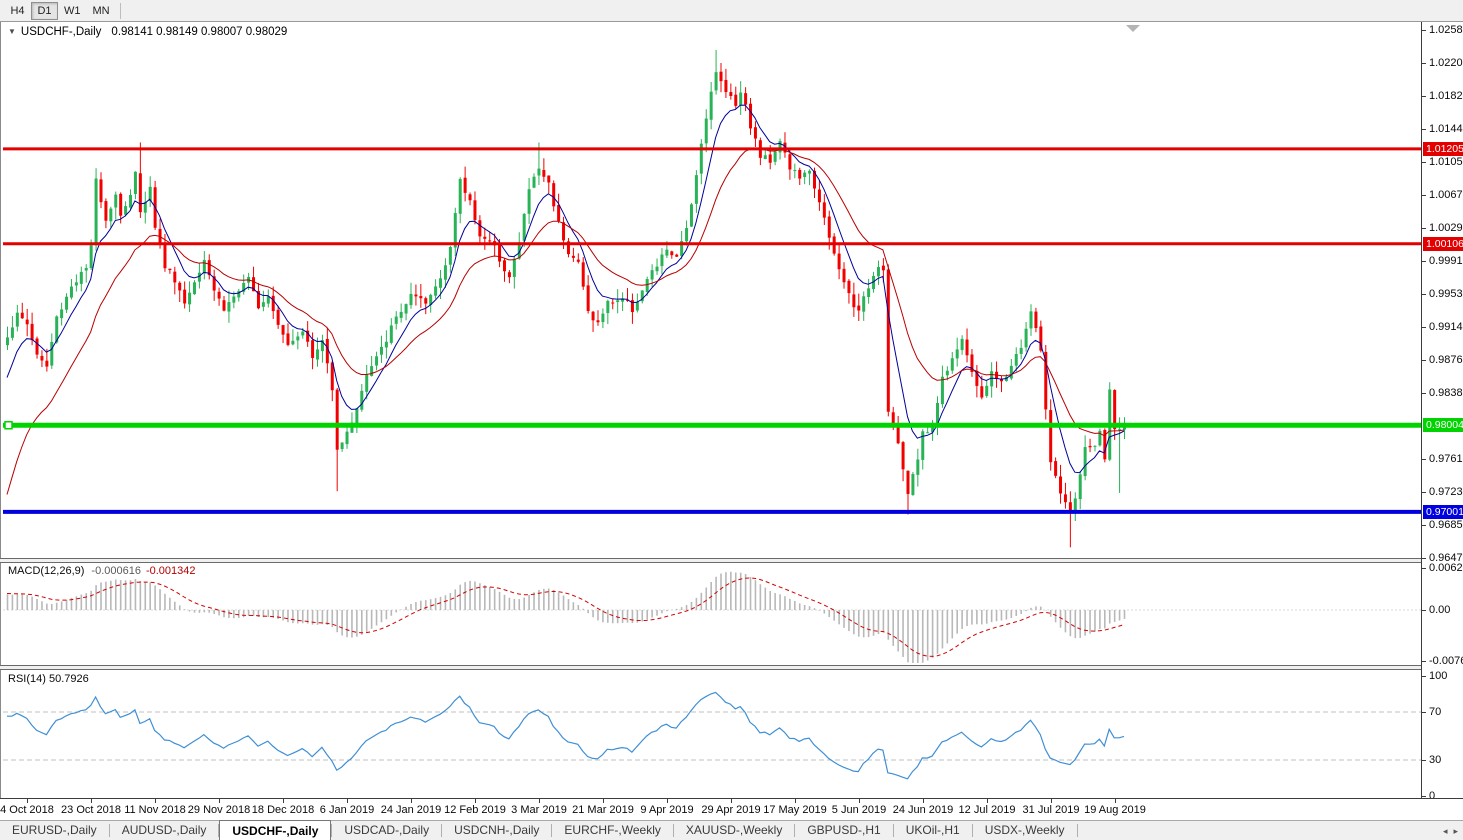 The width and height of the screenshot is (1463, 840). I want to click on timeframe-button-mn: MN, so click(101, 10).